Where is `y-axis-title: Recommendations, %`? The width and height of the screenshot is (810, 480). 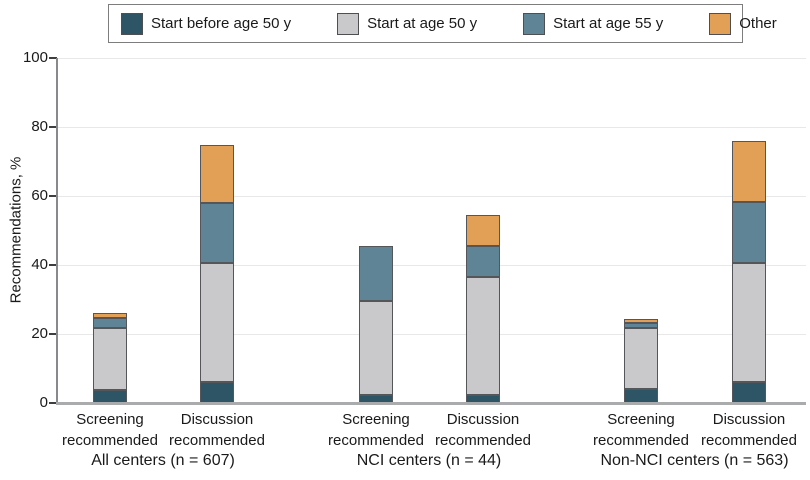
y-axis-title: Recommendations, % is located at coordinates (16, 230).